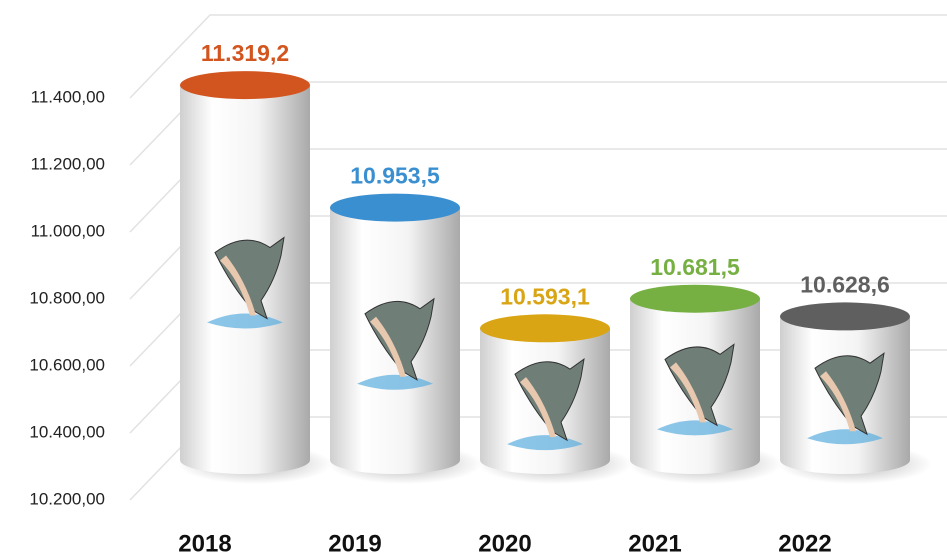 This screenshot has width=947, height=557. I want to click on y-tick-label: 11.000,00, so click(68, 230).